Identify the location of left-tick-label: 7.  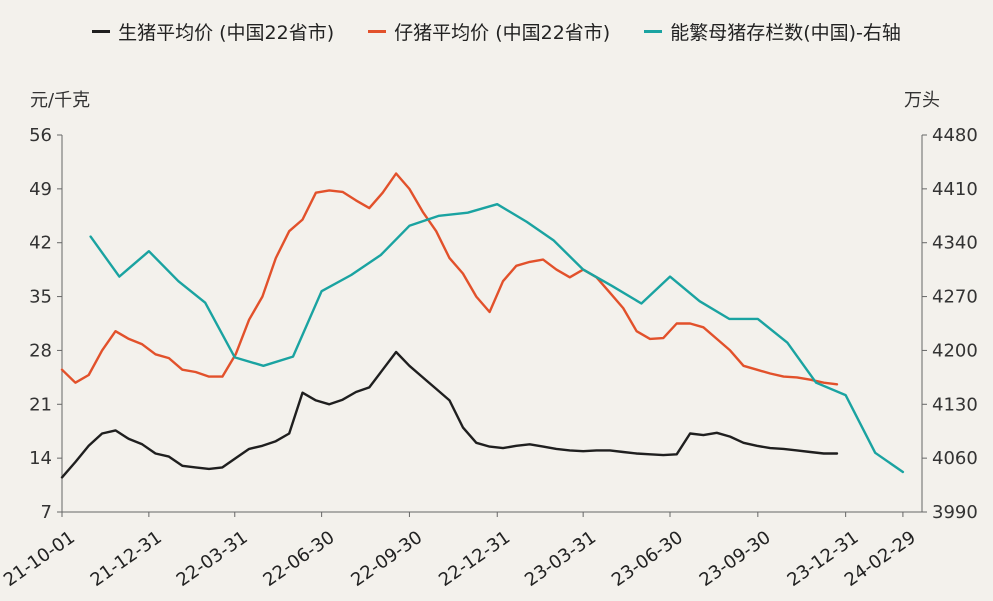
(46, 512).